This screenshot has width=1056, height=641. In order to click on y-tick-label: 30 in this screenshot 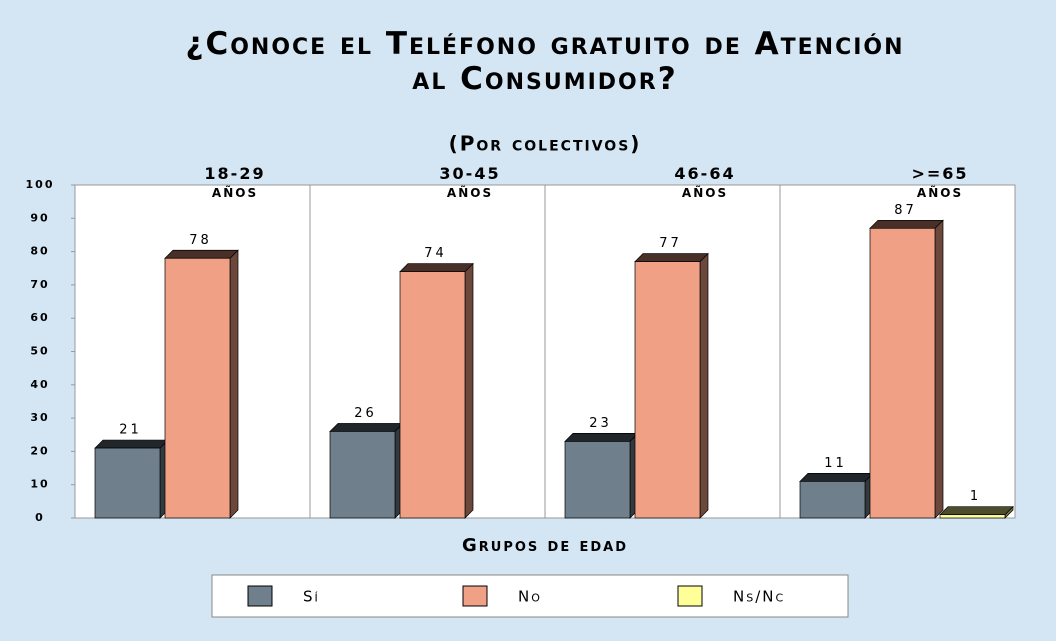, I will do `click(39, 417)`.